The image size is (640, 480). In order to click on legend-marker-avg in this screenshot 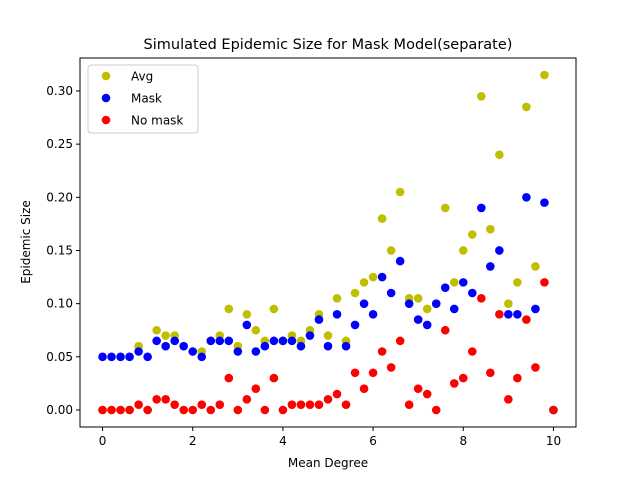, I will do `click(106, 76)`.